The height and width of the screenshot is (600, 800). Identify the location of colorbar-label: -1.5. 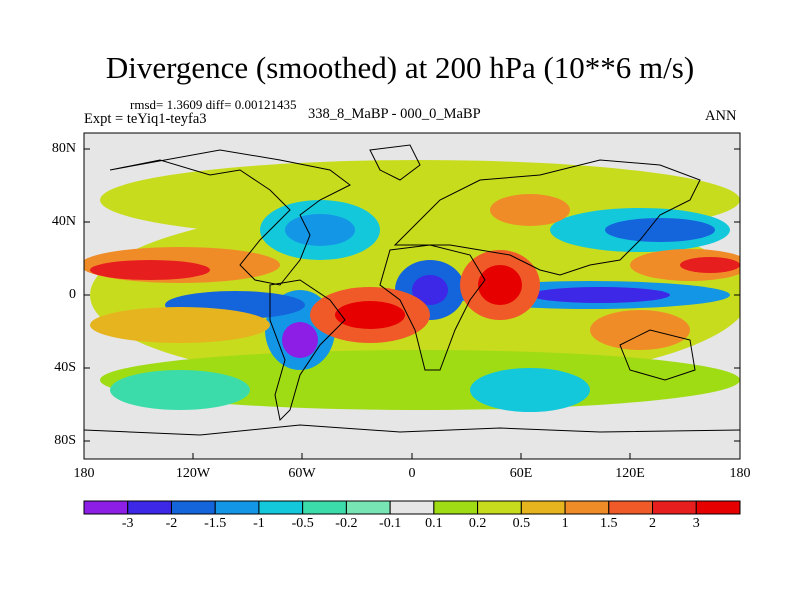
(215, 523).